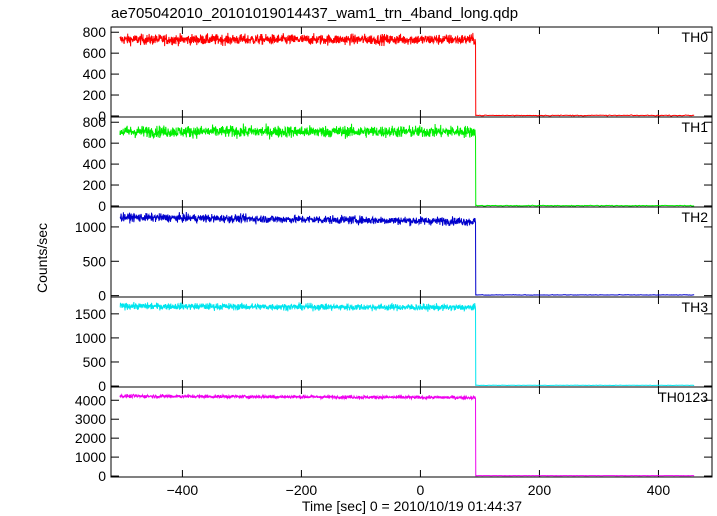  What do you see at coordinates (90, 227) in the screenshot?
I see `y-tick-label-th2: 1000` at bounding box center [90, 227].